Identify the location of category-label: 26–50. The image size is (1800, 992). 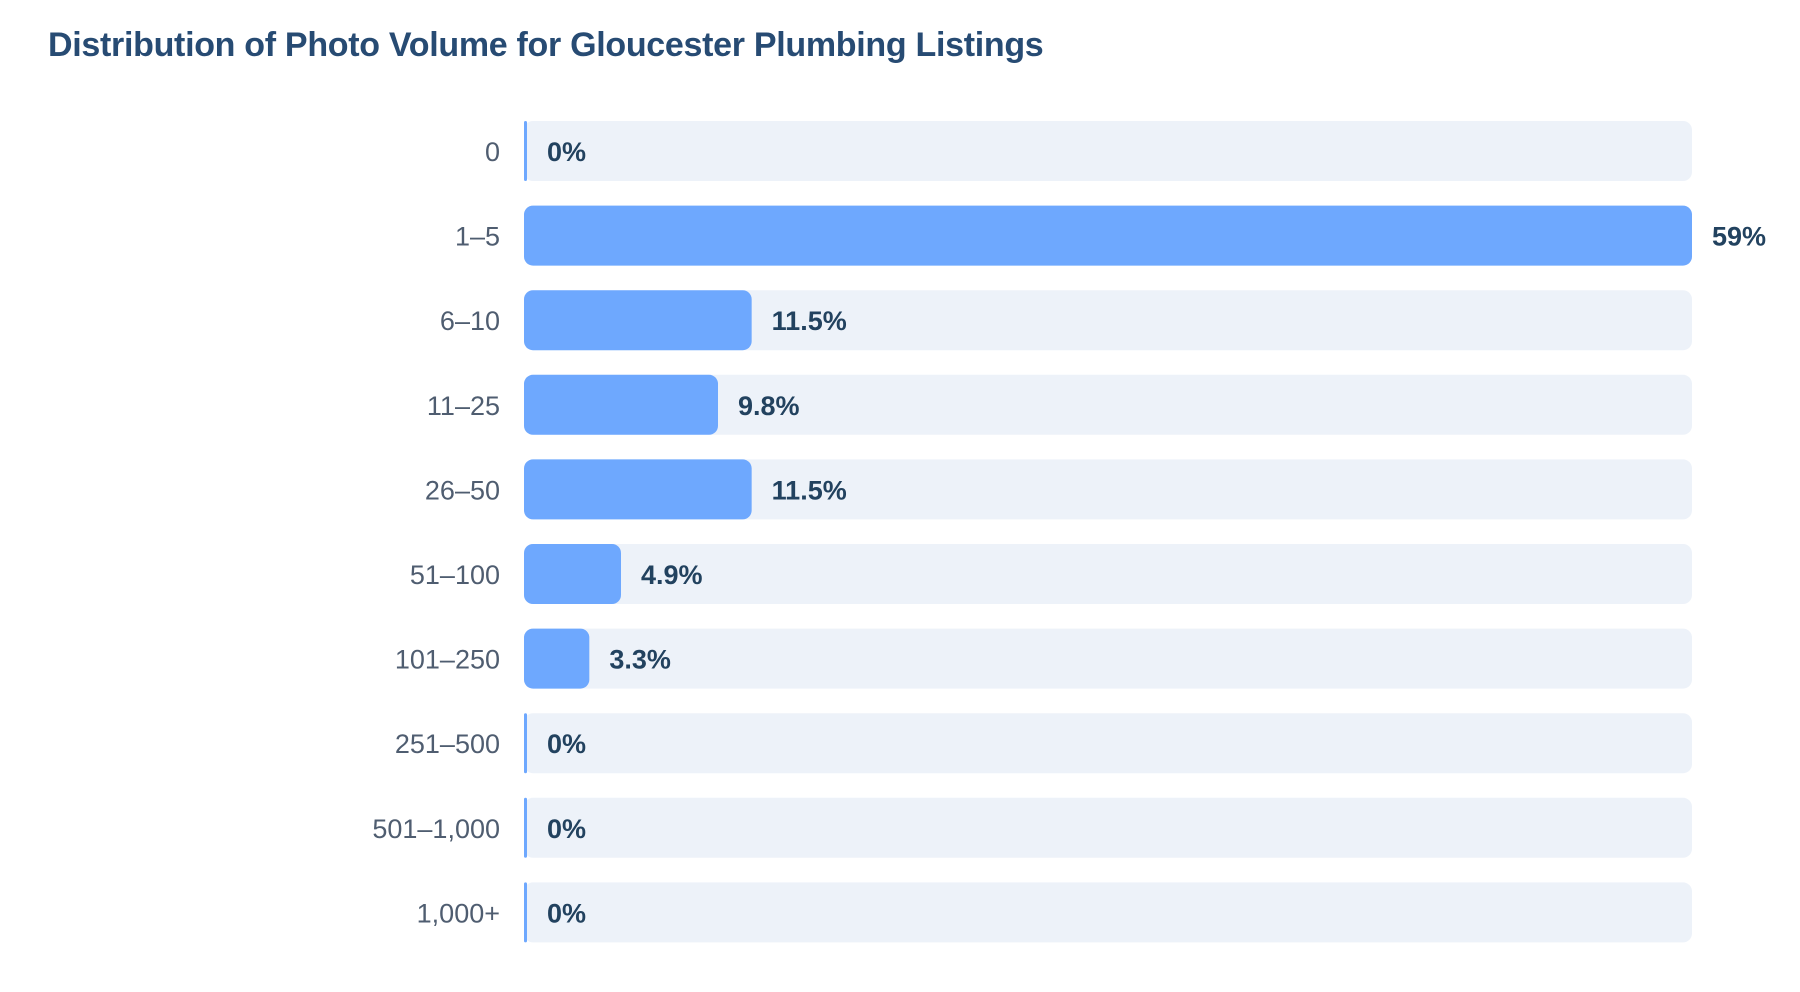
(462, 490).